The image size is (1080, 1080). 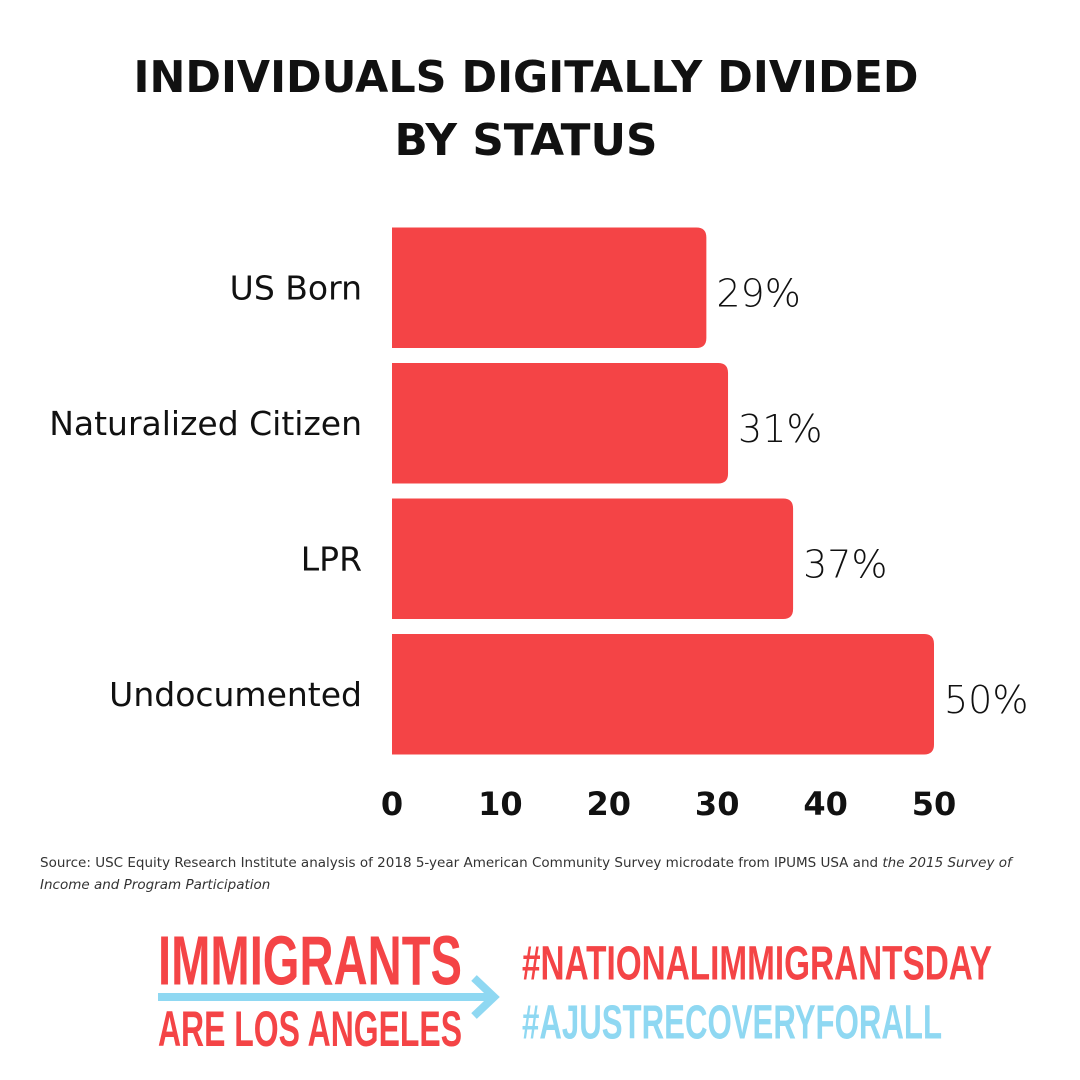 What do you see at coordinates (758, 293) in the screenshot?
I see `value-label: 29%` at bounding box center [758, 293].